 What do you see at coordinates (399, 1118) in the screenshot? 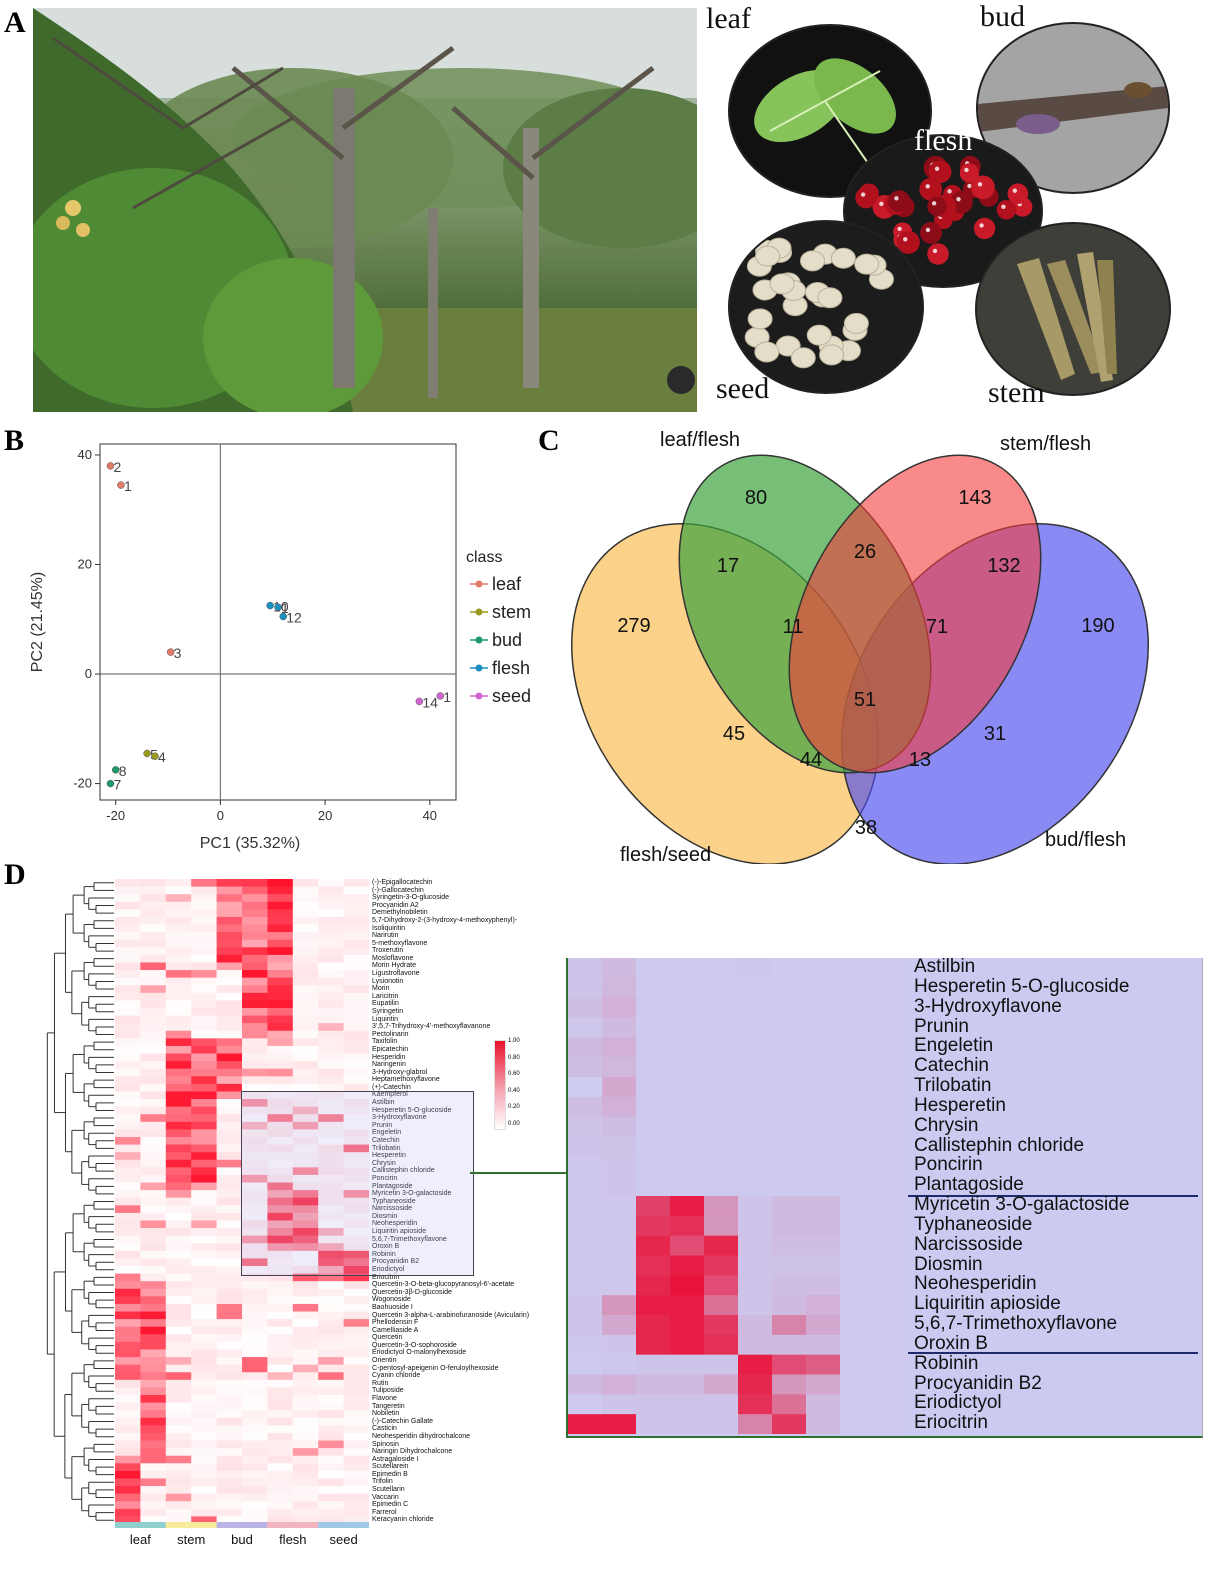
I see `heatmap-compound-label: 3-Hydroxyflavone` at bounding box center [399, 1118].